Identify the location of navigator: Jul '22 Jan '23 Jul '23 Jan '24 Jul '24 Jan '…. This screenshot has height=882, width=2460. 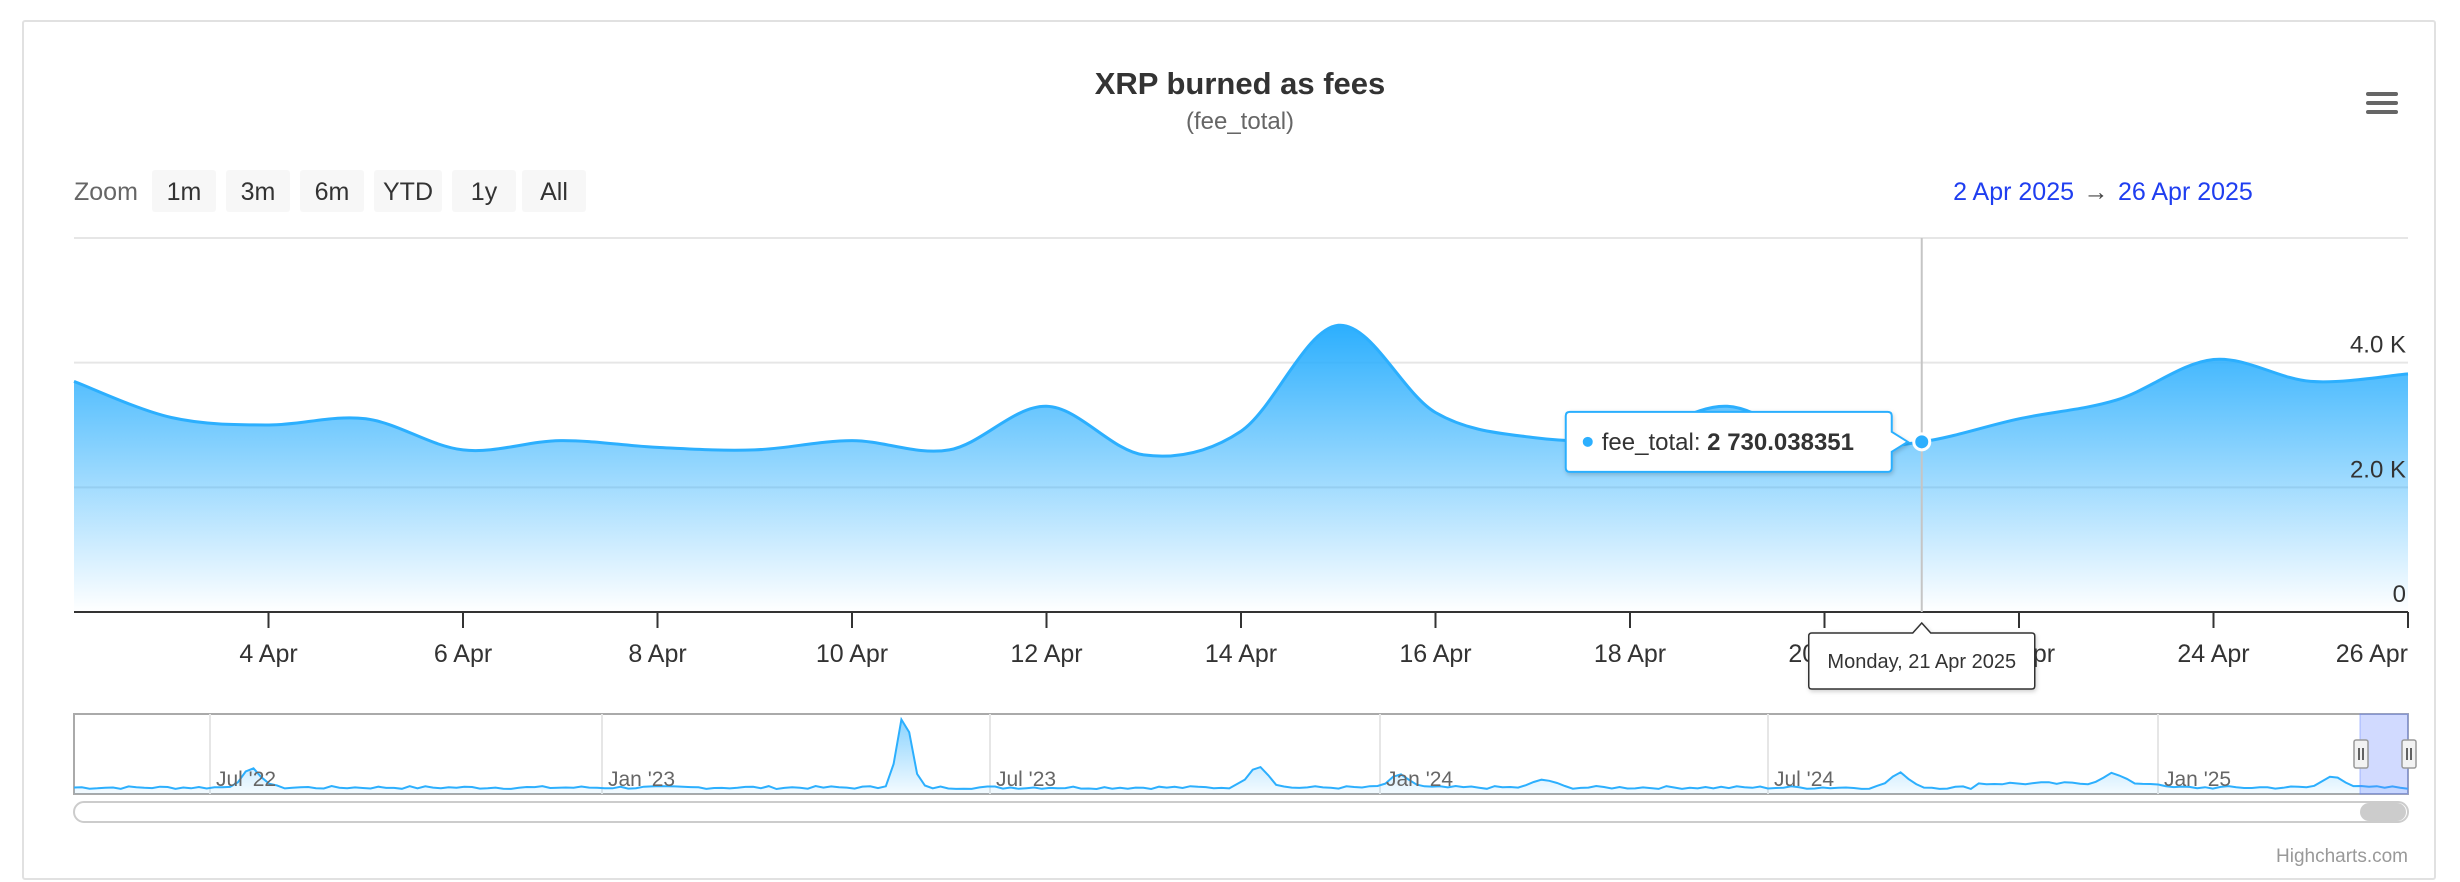
(1245, 754).